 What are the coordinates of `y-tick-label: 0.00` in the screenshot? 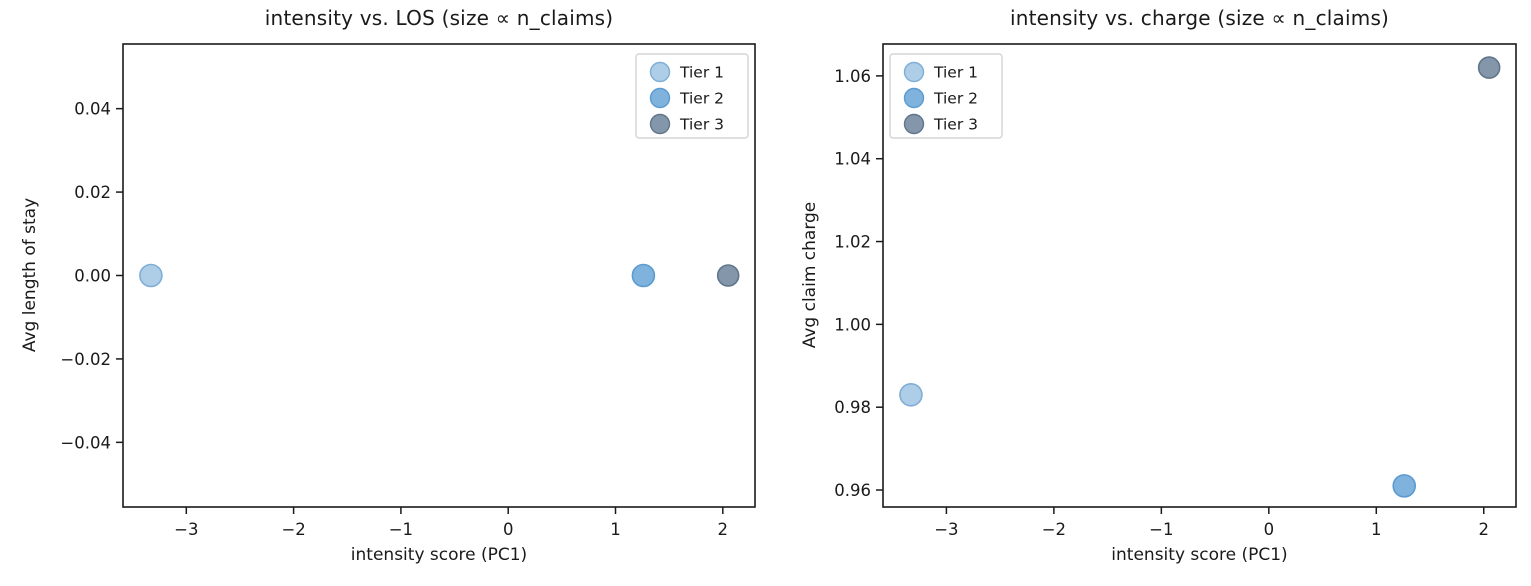 It's located at (92, 276).